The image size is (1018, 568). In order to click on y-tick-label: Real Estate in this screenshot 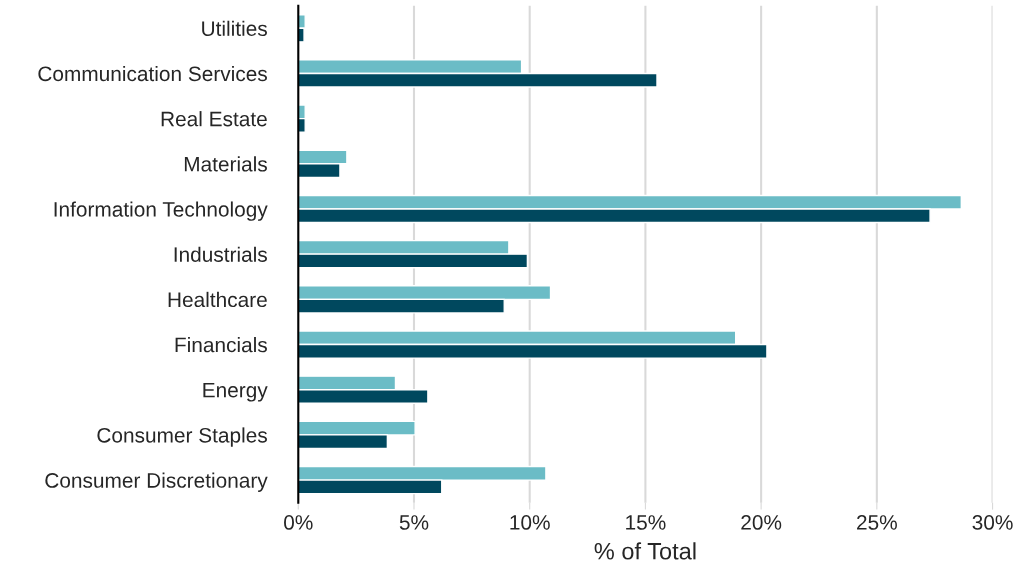, I will do `click(214, 119)`.